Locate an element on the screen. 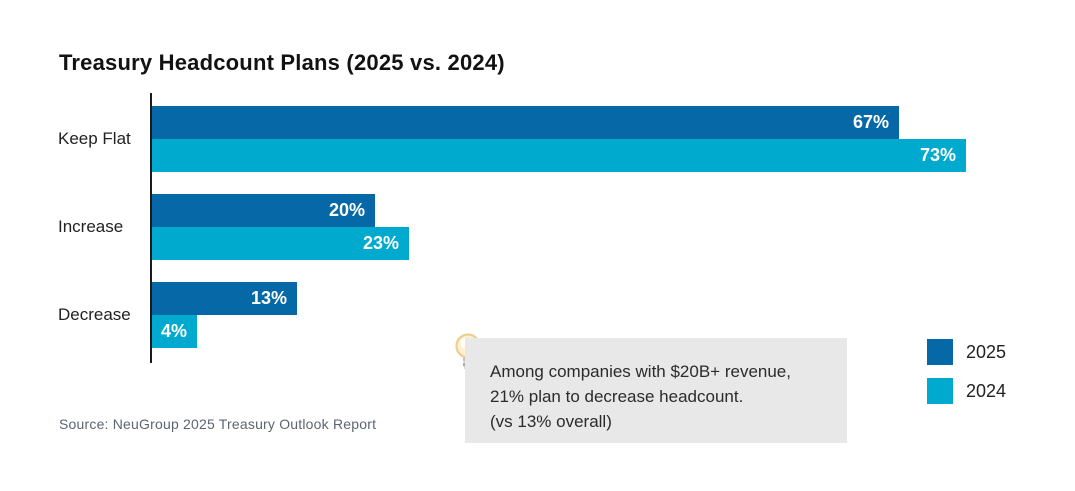  callout-line-3: (vs 13% overall) is located at coordinates (551, 421).